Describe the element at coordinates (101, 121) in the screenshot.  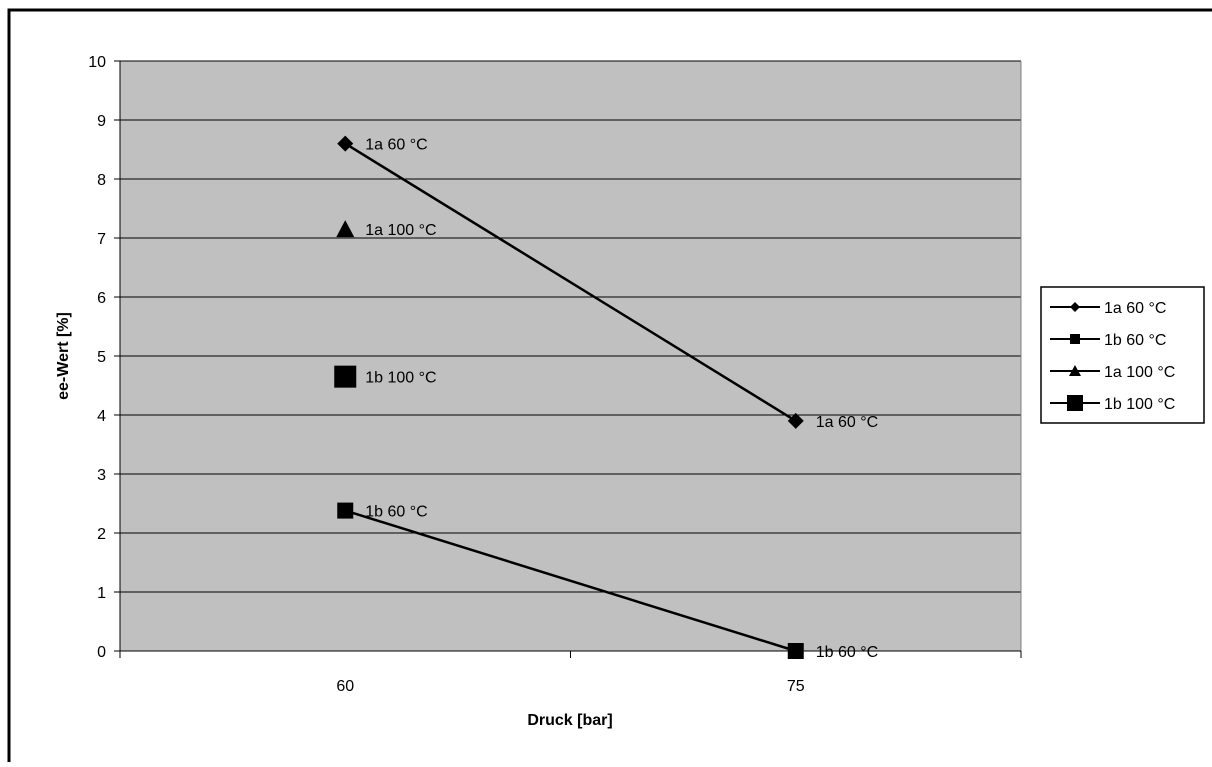
I see `y-tick-label: 9` at that location.